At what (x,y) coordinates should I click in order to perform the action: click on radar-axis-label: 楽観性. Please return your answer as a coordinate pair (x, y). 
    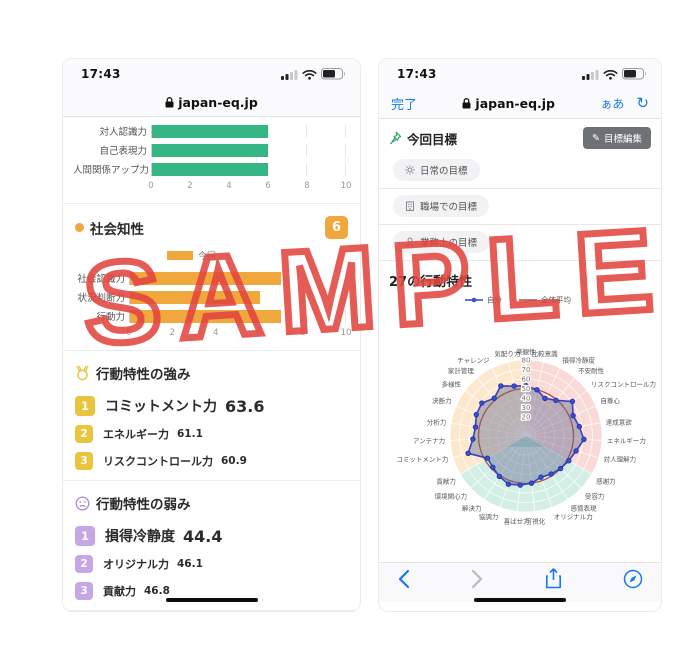
    Looking at the image, I should click on (526, 351).